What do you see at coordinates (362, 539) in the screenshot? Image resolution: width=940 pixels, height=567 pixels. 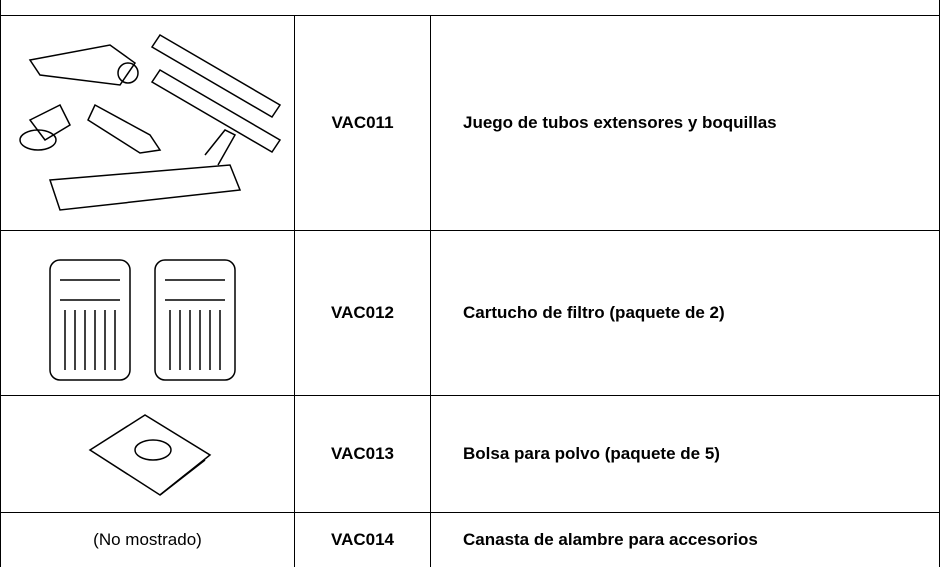 I see `code: VAC014` at bounding box center [362, 539].